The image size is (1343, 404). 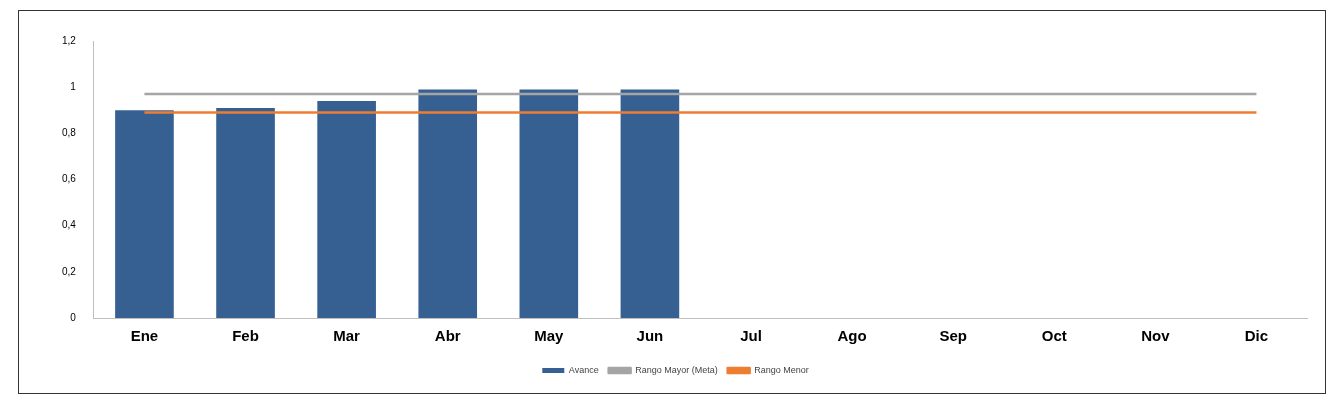 What do you see at coordinates (73, 86) in the screenshot?
I see `y-tick-label: 1` at bounding box center [73, 86].